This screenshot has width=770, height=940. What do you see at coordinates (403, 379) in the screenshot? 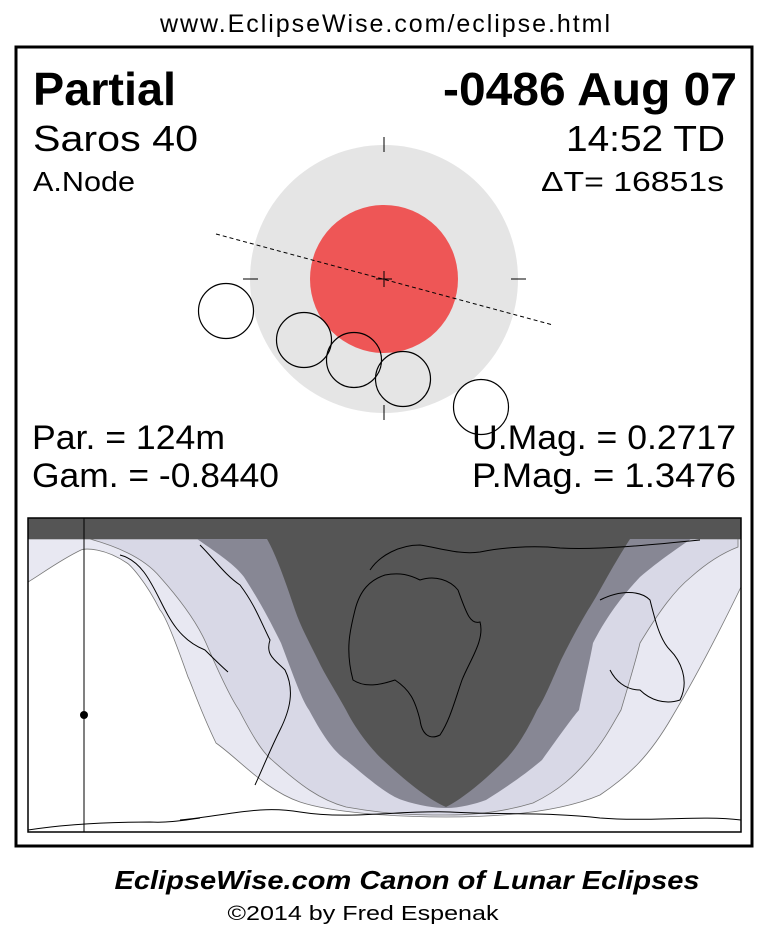
I see `moon-position-u4` at bounding box center [403, 379].